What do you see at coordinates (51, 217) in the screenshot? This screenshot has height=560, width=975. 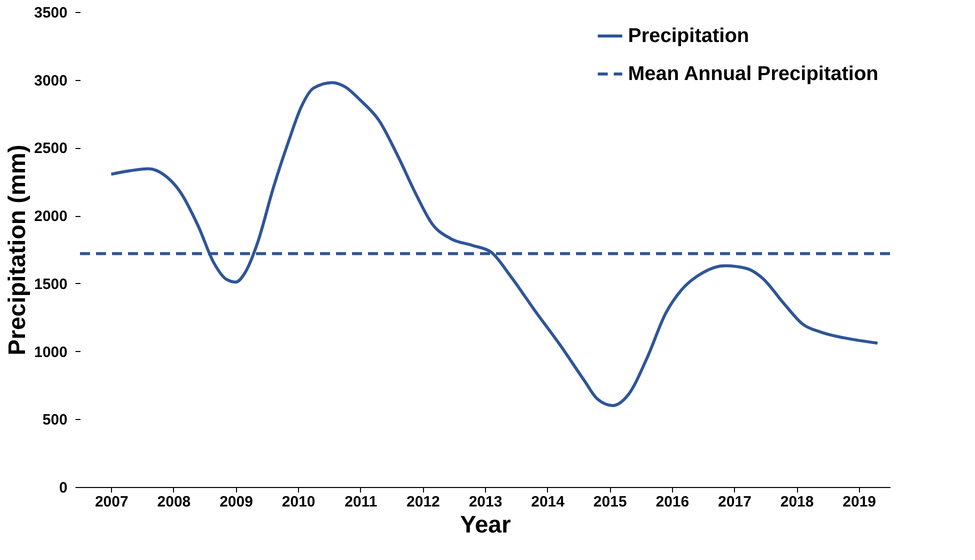 I see `y-tick-label: 2000` at bounding box center [51, 217].